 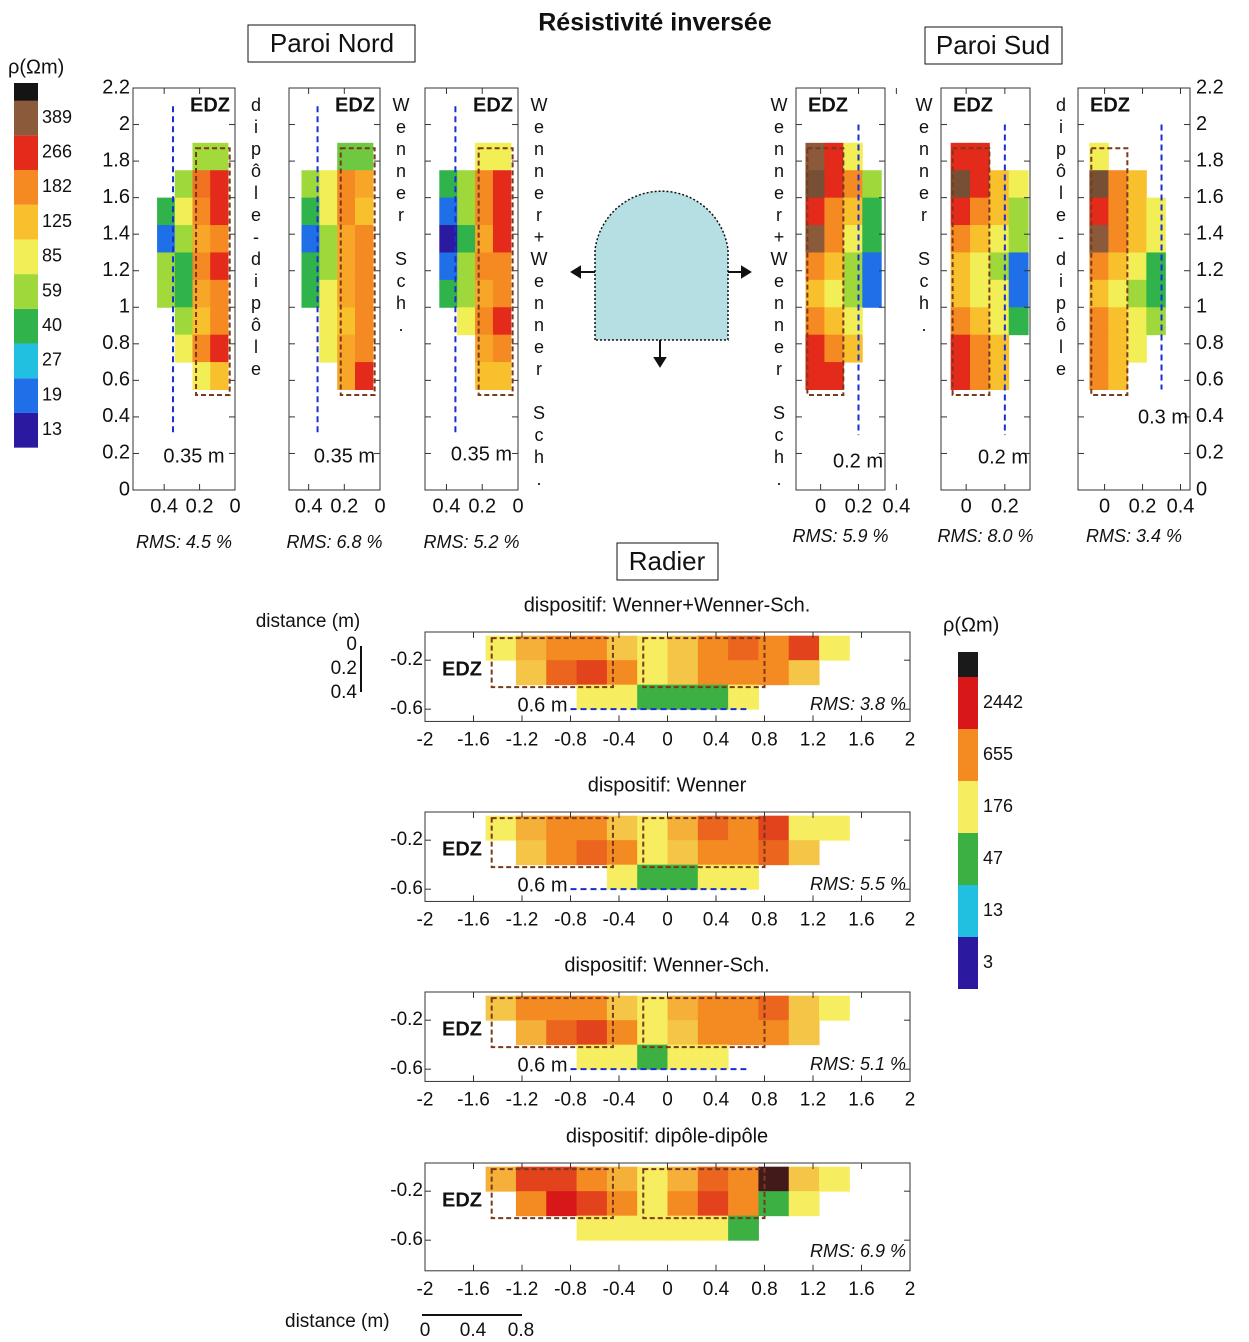 I want to click on panel-title: dispositif: Wenner-Sch., so click(x=666, y=965).